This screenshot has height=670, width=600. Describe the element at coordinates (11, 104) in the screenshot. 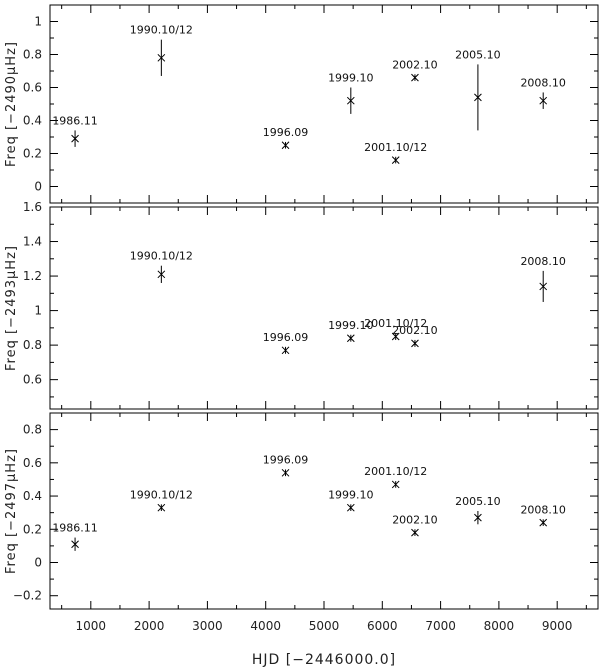

I see `y-axis-label: Freq [−2490μHz]` at that location.